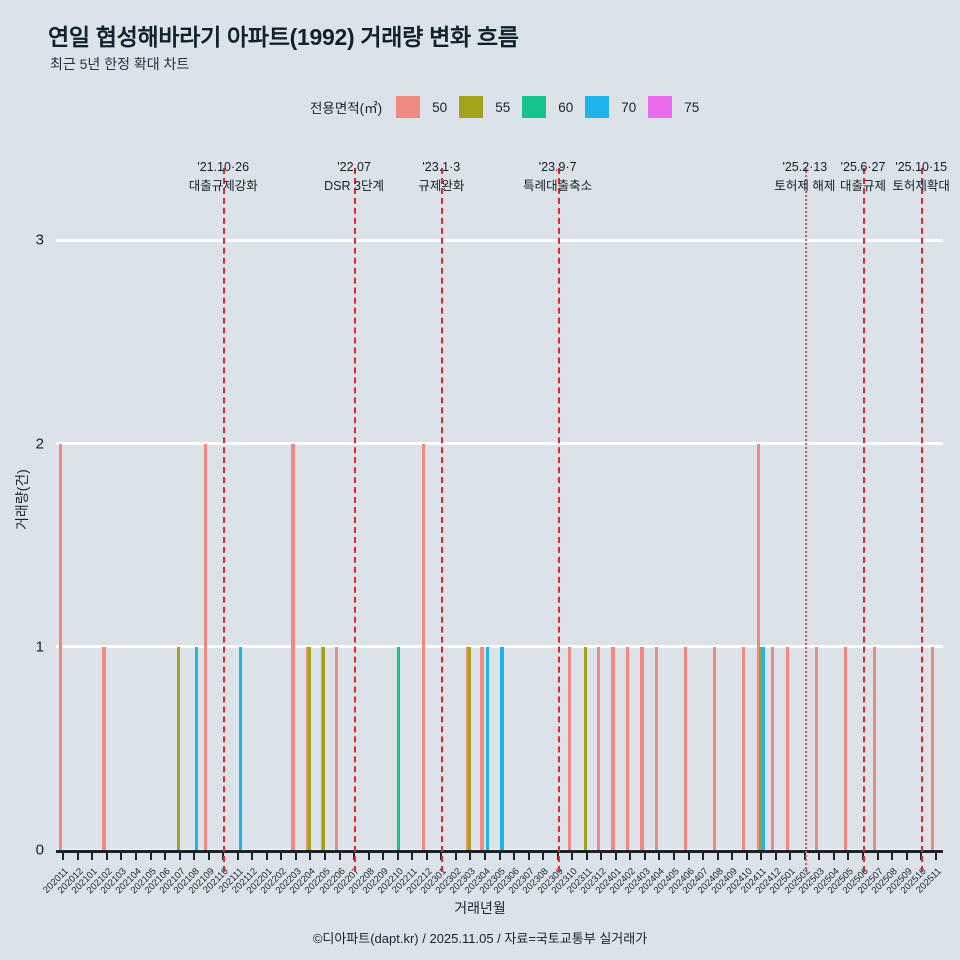 Image resolution: width=960 pixels, height=960 pixels. Describe the element at coordinates (484, 107) in the screenshot. I see `legend-item-55: 55` at that location.